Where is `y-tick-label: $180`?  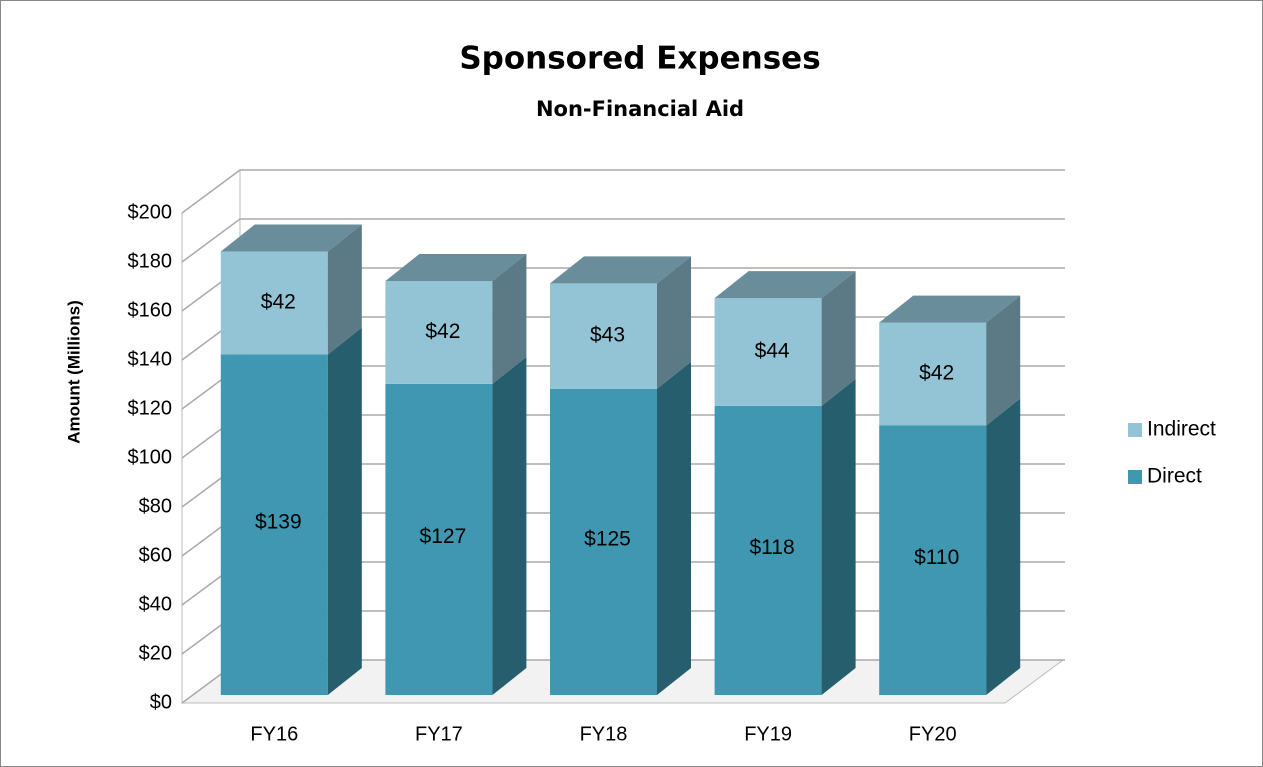 y-tick-label: $180 is located at coordinates (150, 261).